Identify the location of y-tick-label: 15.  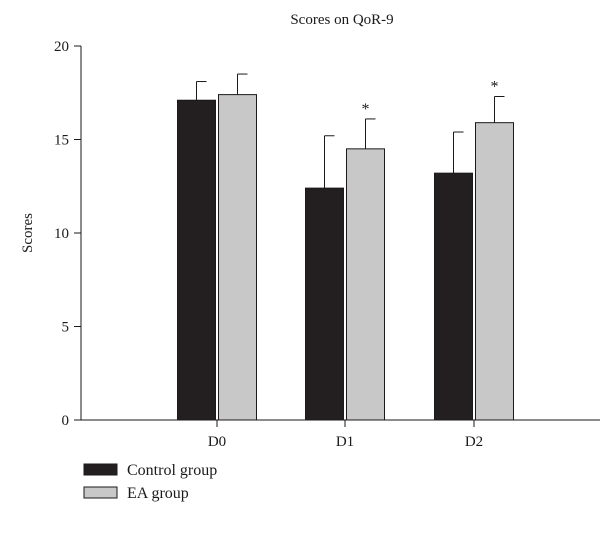
(61, 141).